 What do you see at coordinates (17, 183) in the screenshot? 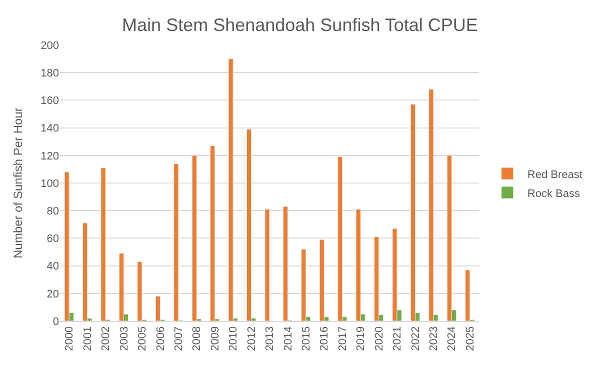
I see `y-axis-title: Number of Sunfish Per Hour` at bounding box center [17, 183].